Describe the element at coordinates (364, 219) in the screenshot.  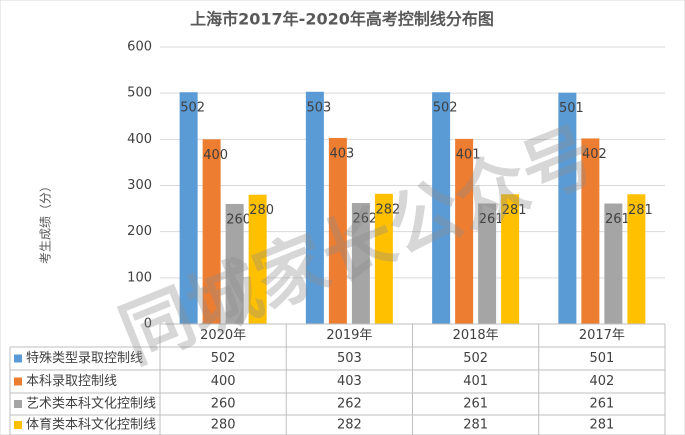
I see `data-label: 262` at that location.